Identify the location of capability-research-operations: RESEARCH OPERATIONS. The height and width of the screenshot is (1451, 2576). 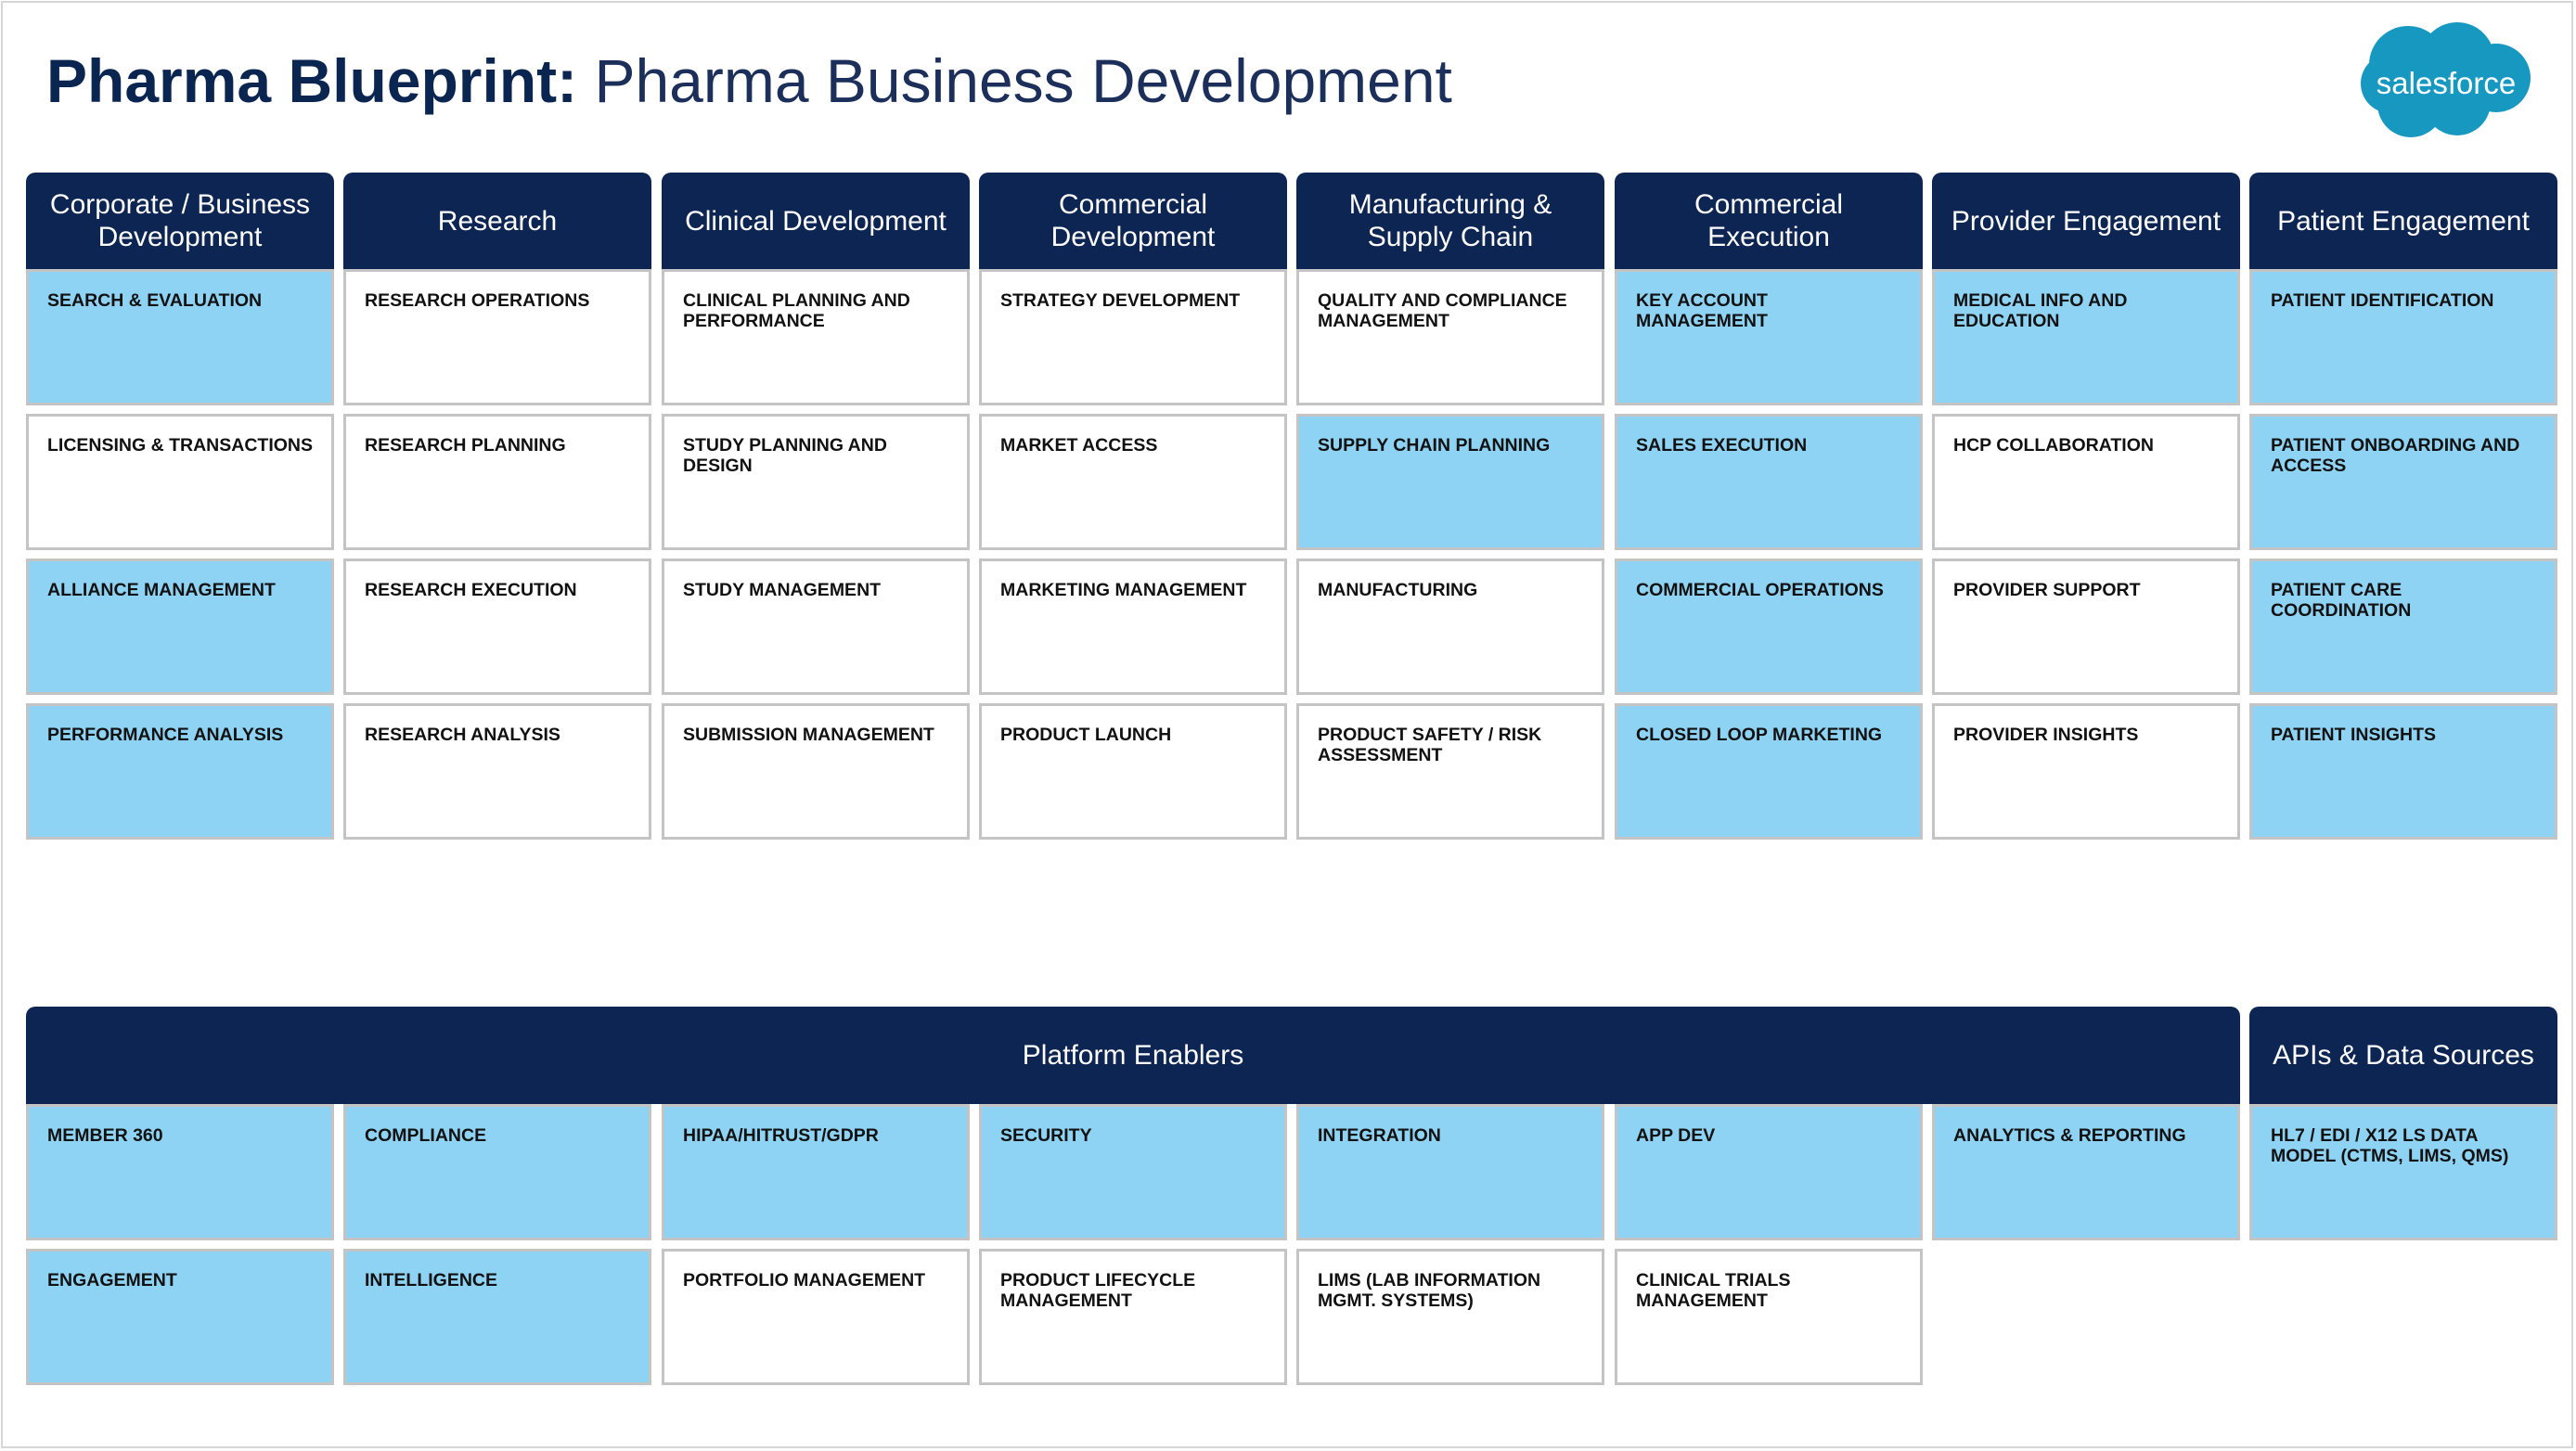
(497, 337).